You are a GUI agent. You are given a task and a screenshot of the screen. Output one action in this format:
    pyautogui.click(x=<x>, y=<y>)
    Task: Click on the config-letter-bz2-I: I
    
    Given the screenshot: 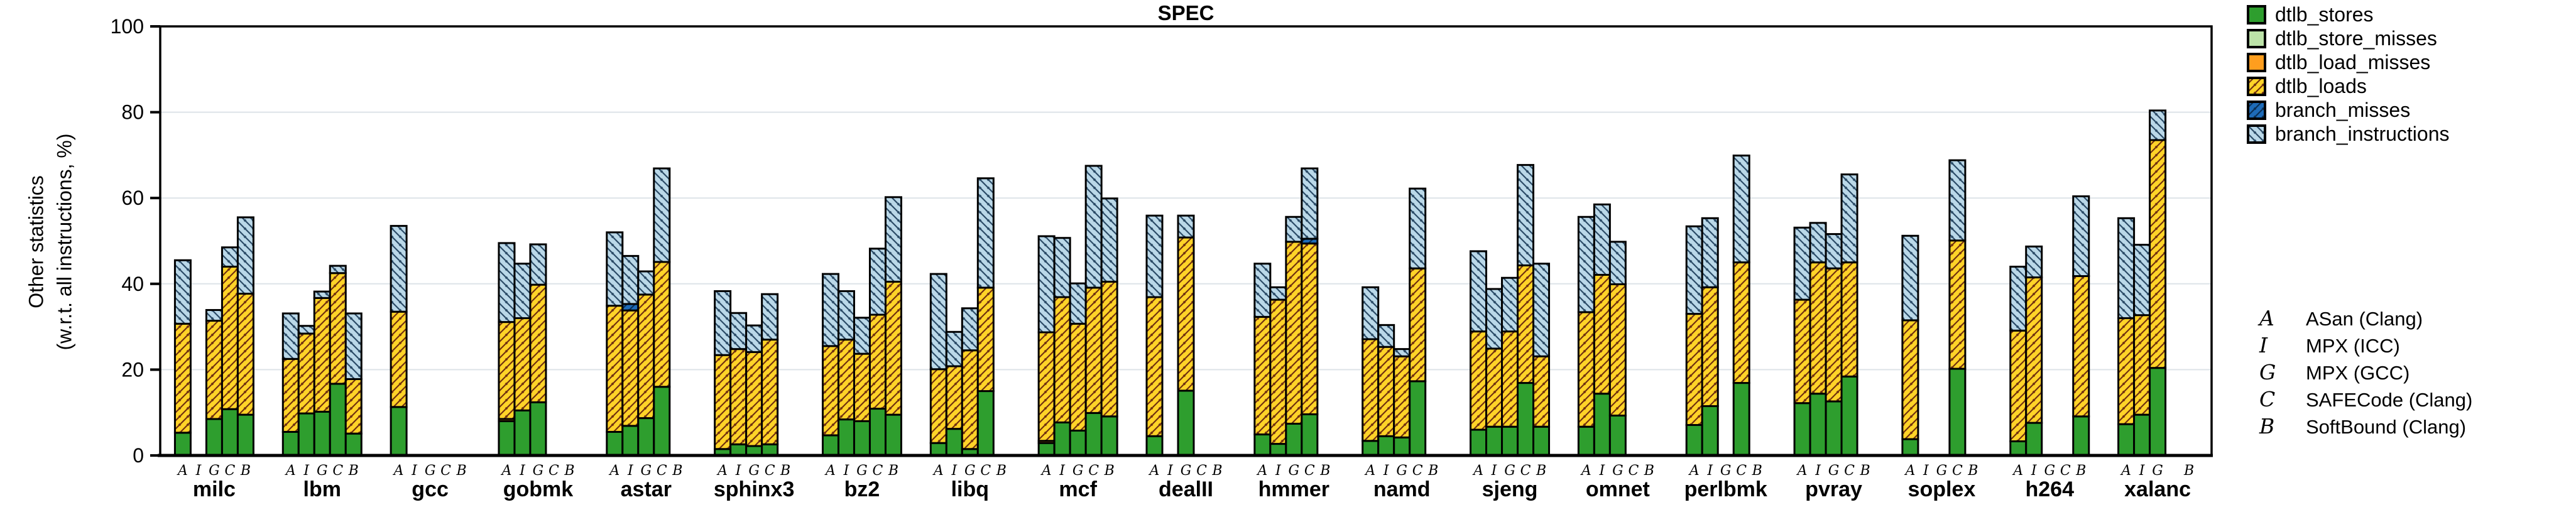 What is the action you would take?
    pyautogui.click(x=846, y=471)
    